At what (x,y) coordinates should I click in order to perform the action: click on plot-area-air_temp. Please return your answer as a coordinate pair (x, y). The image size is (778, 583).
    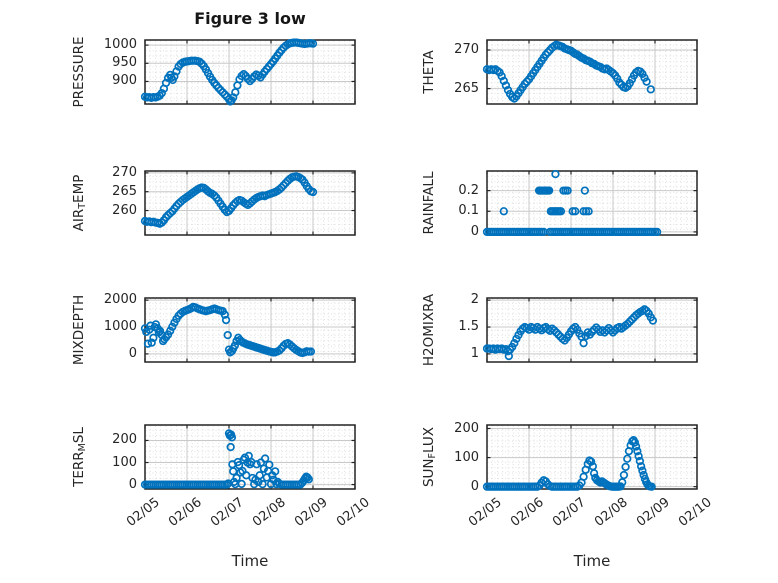
    Looking at the image, I should click on (248, 203).